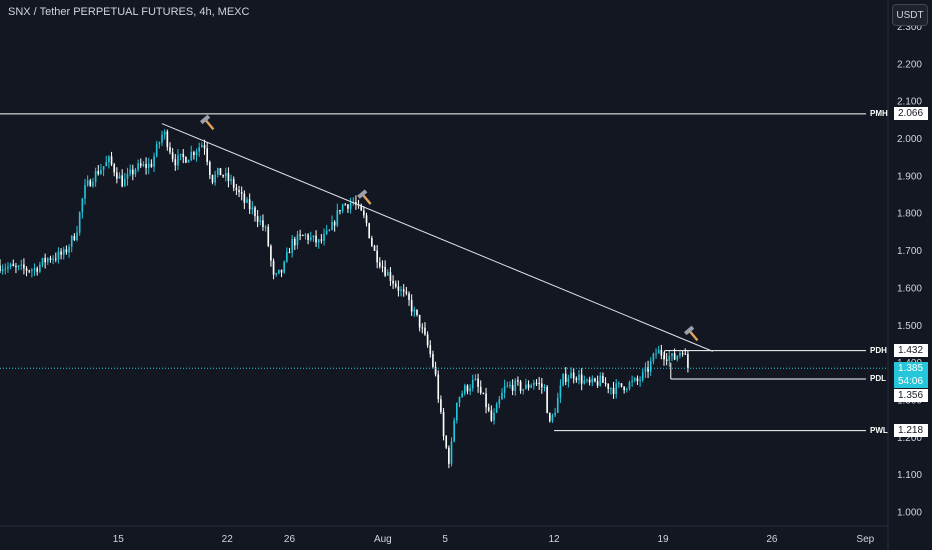  I want to click on current-price-badge: 1.385, so click(911, 368).